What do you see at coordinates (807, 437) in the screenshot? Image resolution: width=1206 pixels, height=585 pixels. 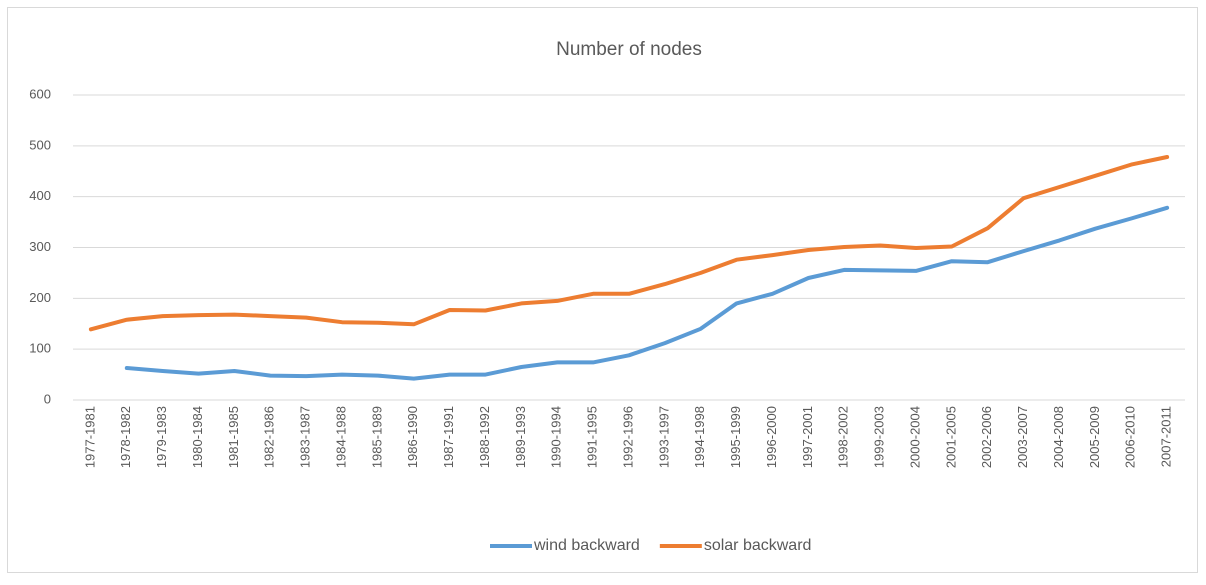 I see `x-tick-label: 1997-2001` at bounding box center [807, 437].